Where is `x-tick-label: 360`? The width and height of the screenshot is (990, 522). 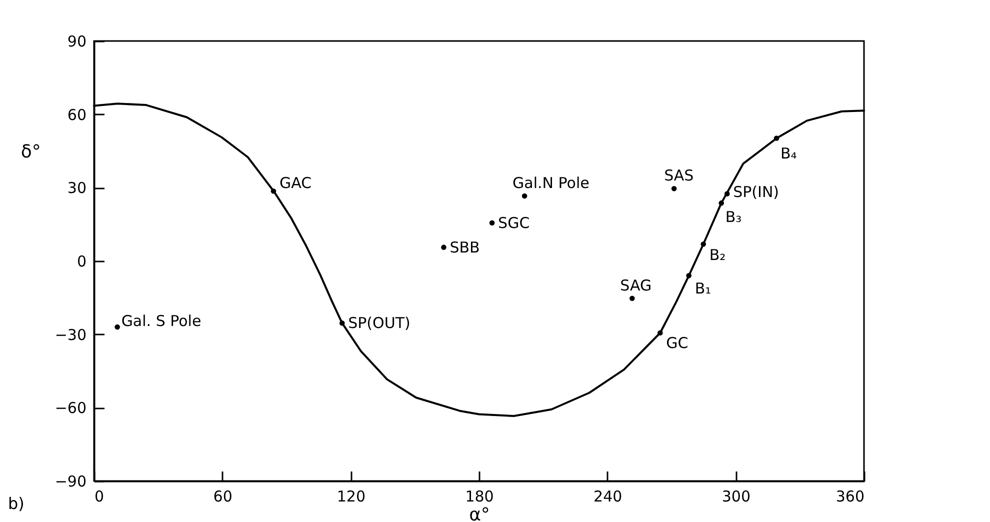 x-tick-label: 360 is located at coordinates (850, 497).